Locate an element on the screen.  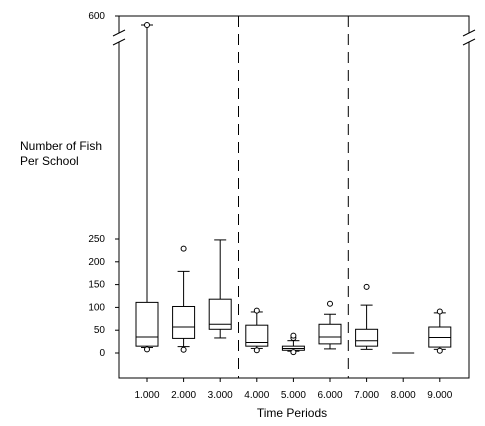
y-tick-label: 50 is located at coordinates (100, 330).